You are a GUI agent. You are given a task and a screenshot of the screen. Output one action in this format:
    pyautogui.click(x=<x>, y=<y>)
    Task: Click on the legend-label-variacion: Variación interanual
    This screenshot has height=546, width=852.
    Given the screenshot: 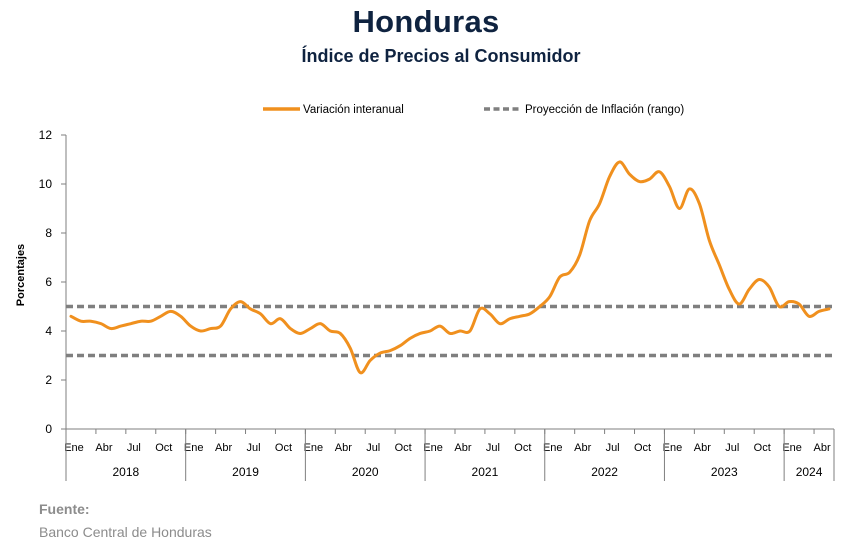 What is the action you would take?
    pyautogui.click(x=353, y=110)
    